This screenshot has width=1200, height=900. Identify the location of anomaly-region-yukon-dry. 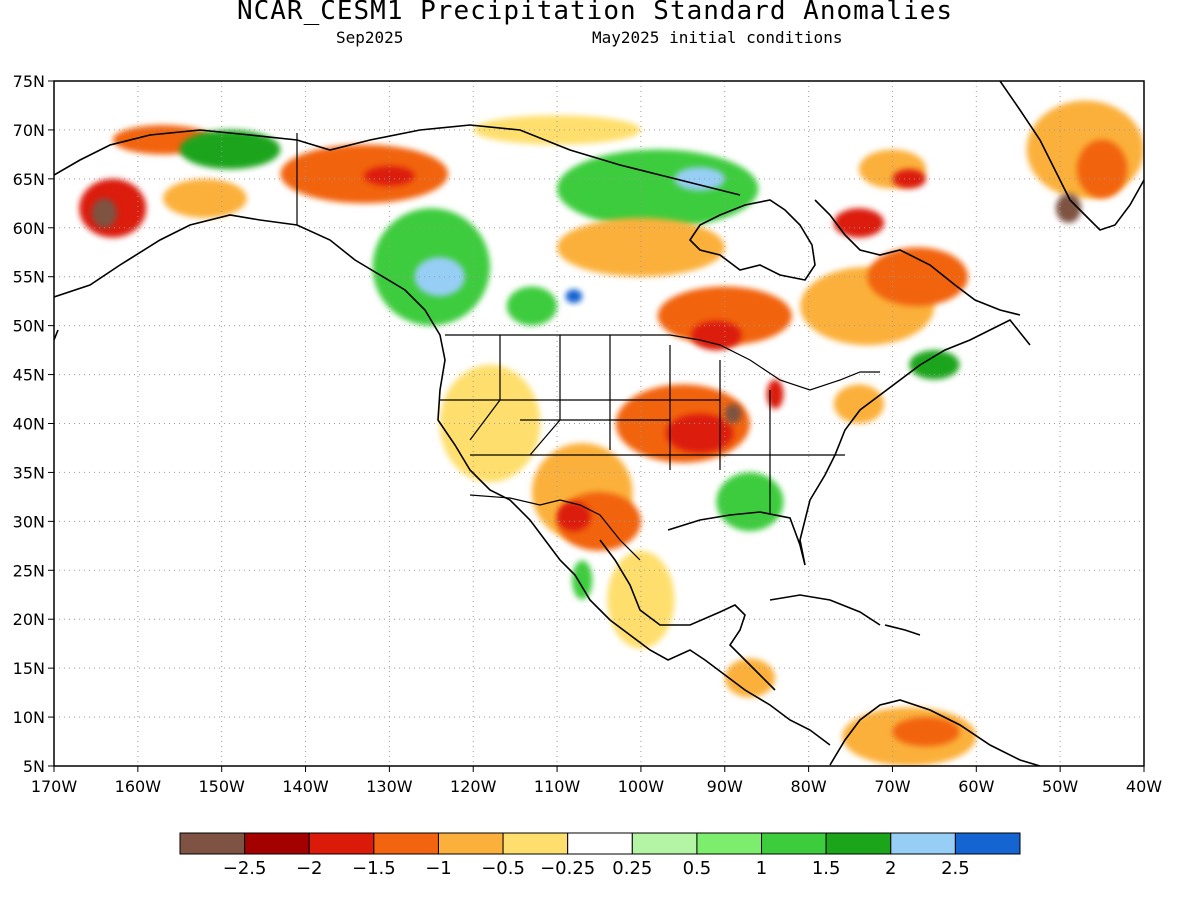
(364, 174).